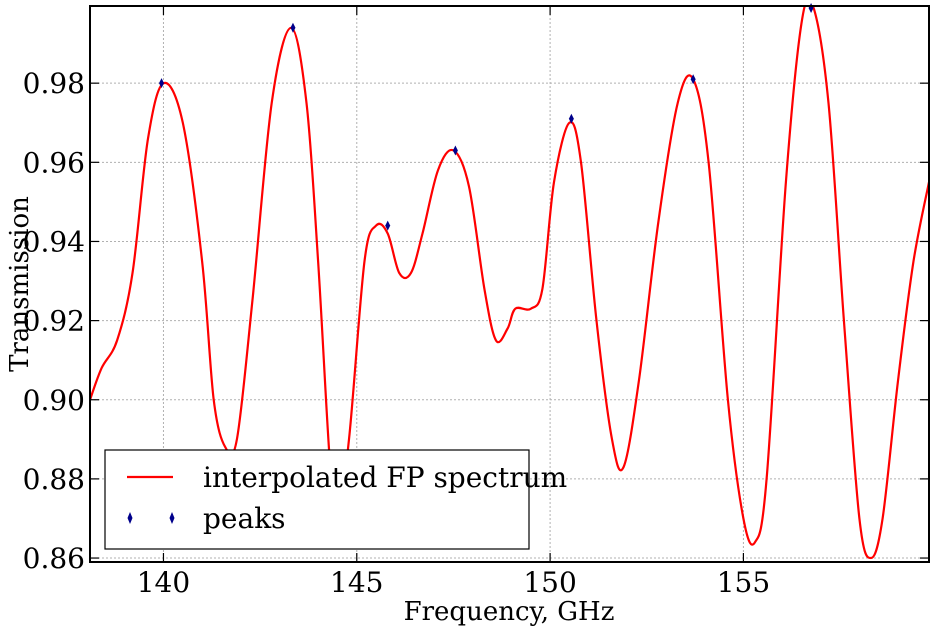  Describe the element at coordinates (385, 477) in the screenshot. I see `legend-label-spectrum: interpolated FP spectrum` at that location.